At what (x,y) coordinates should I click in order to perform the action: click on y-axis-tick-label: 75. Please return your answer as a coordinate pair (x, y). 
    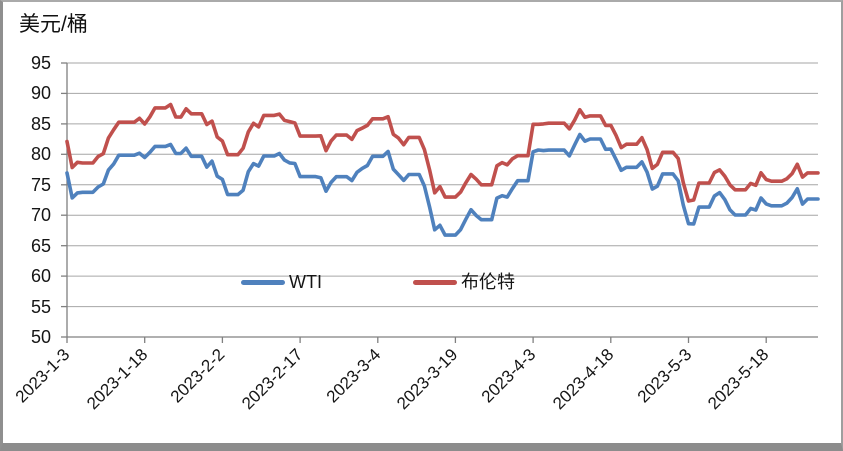
    Looking at the image, I should click on (40, 184).